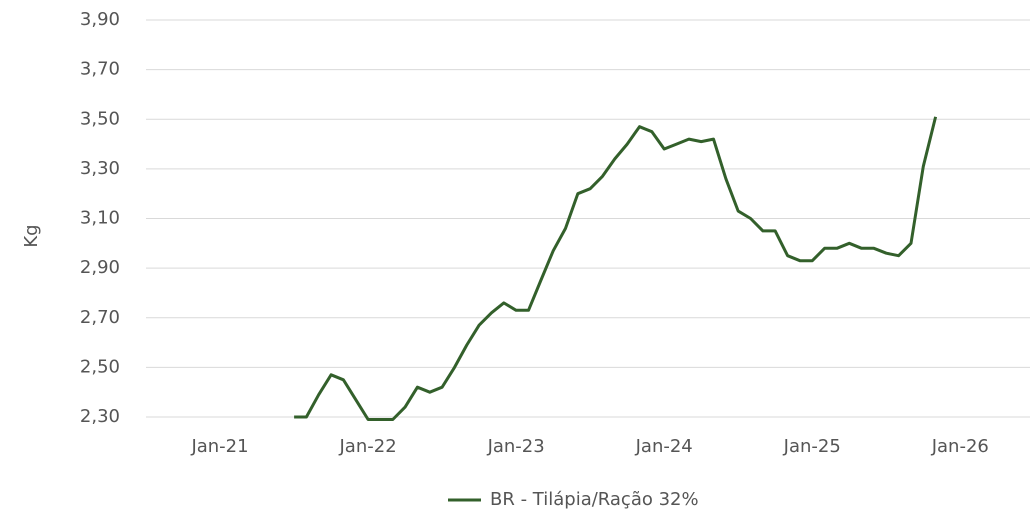  What do you see at coordinates (100, 118) in the screenshot?
I see `y-tick-label: 3,50` at bounding box center [100, 118].